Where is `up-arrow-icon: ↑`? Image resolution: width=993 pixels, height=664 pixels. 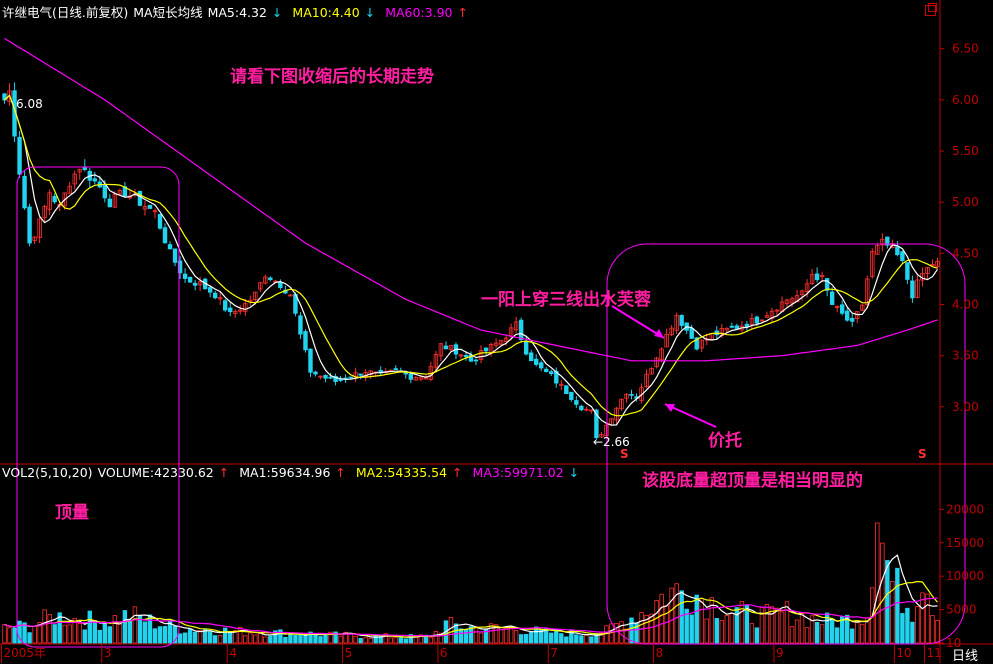
up-arrow-icon: ↑ is located at coordinates (340, 472).